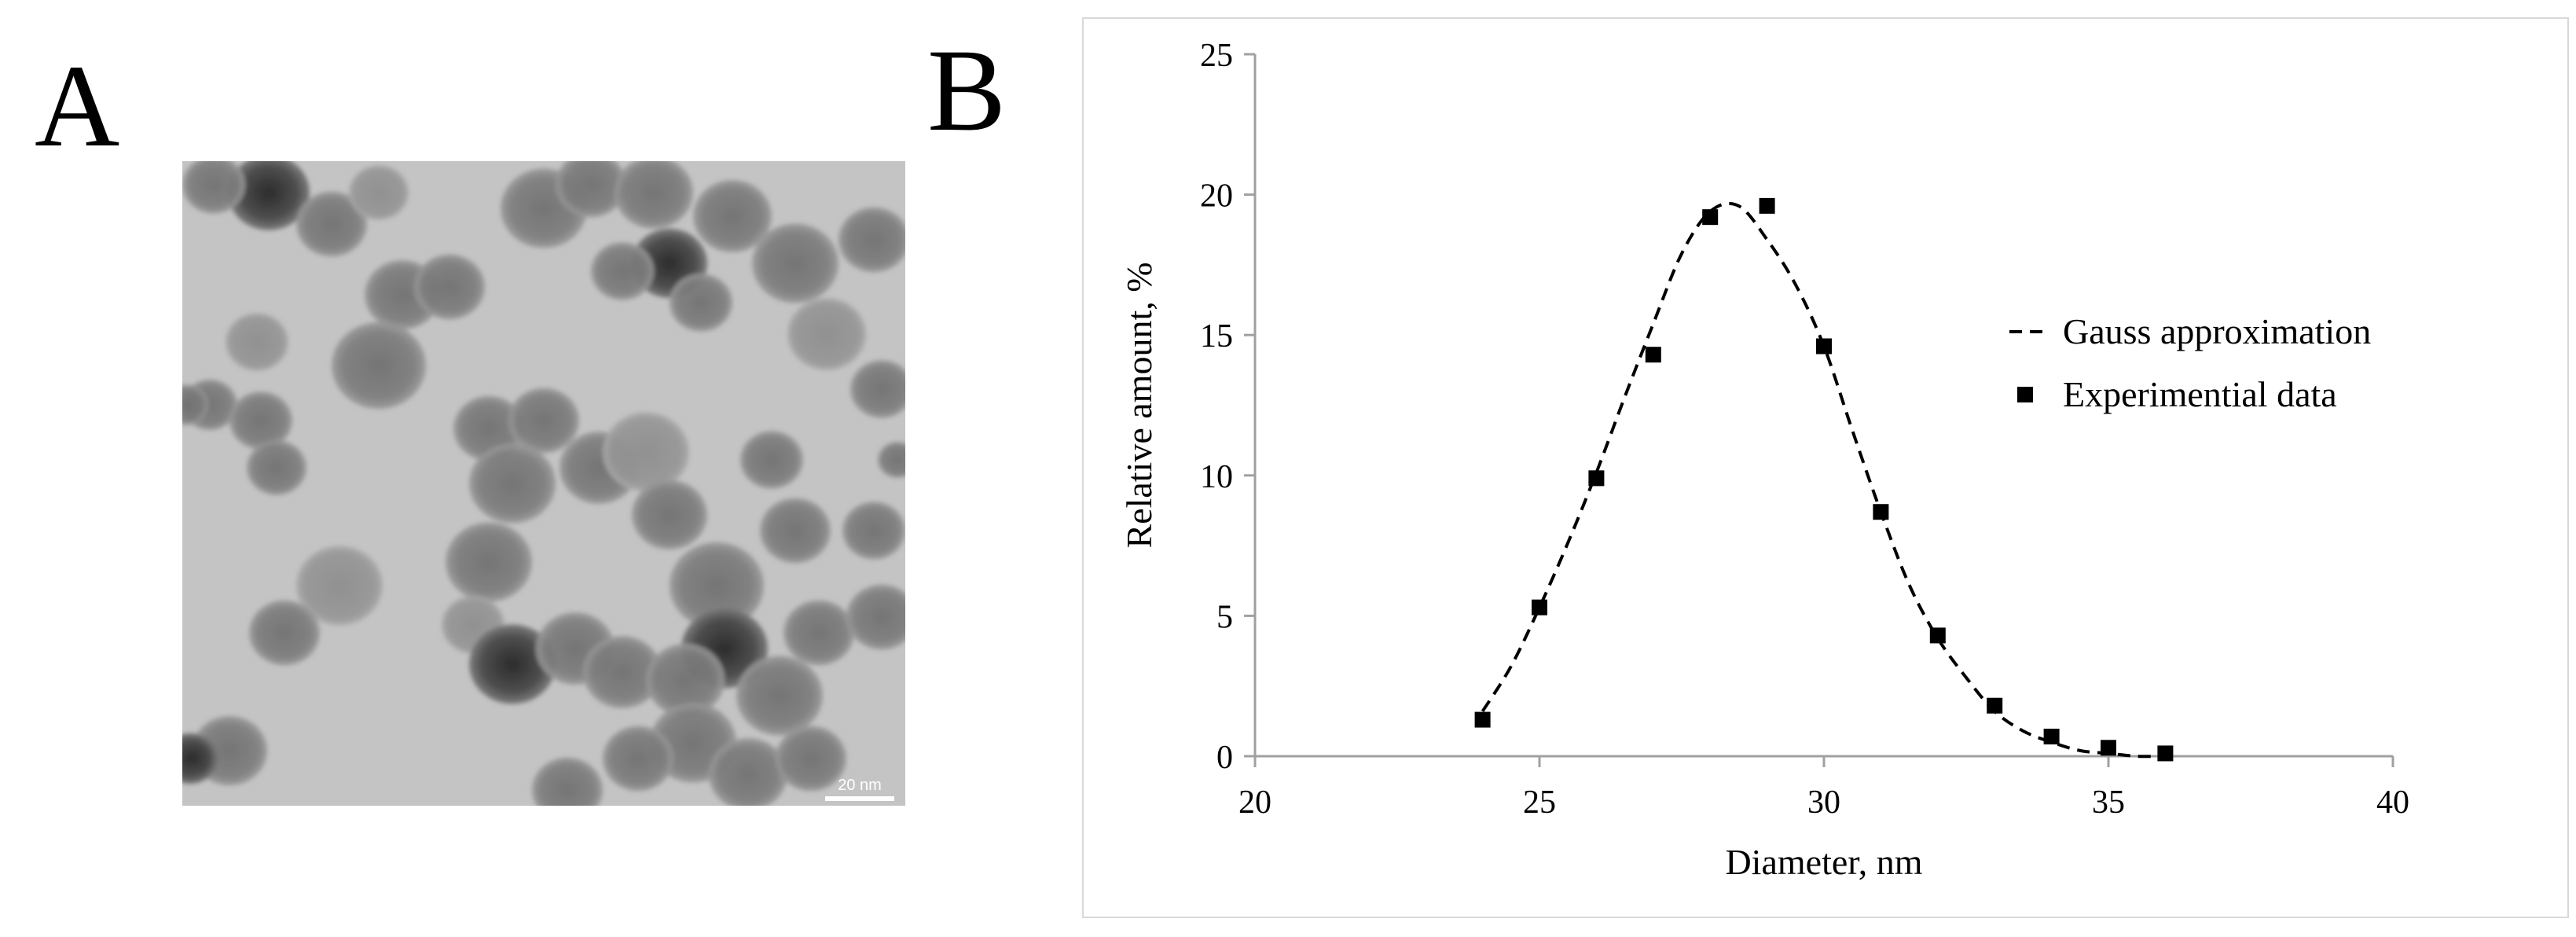  I want to click on x-tick-label: 20, so click(1254, 803).